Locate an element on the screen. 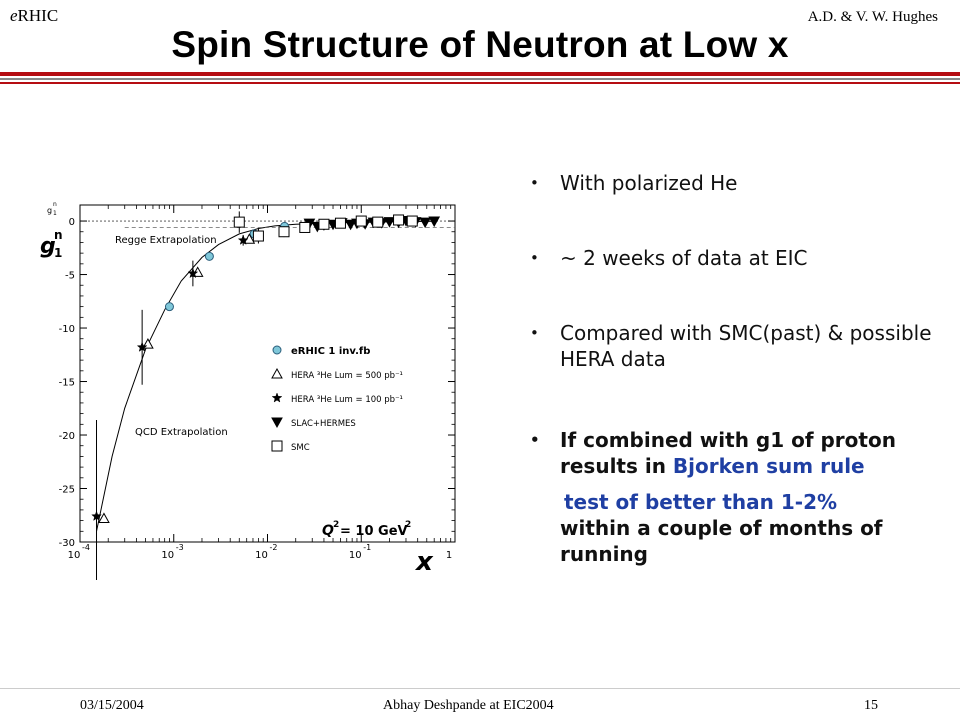 The height and width of the screenshot is (720, 960). y-axis-title: g n 1 is located at coordinates (51, 244).